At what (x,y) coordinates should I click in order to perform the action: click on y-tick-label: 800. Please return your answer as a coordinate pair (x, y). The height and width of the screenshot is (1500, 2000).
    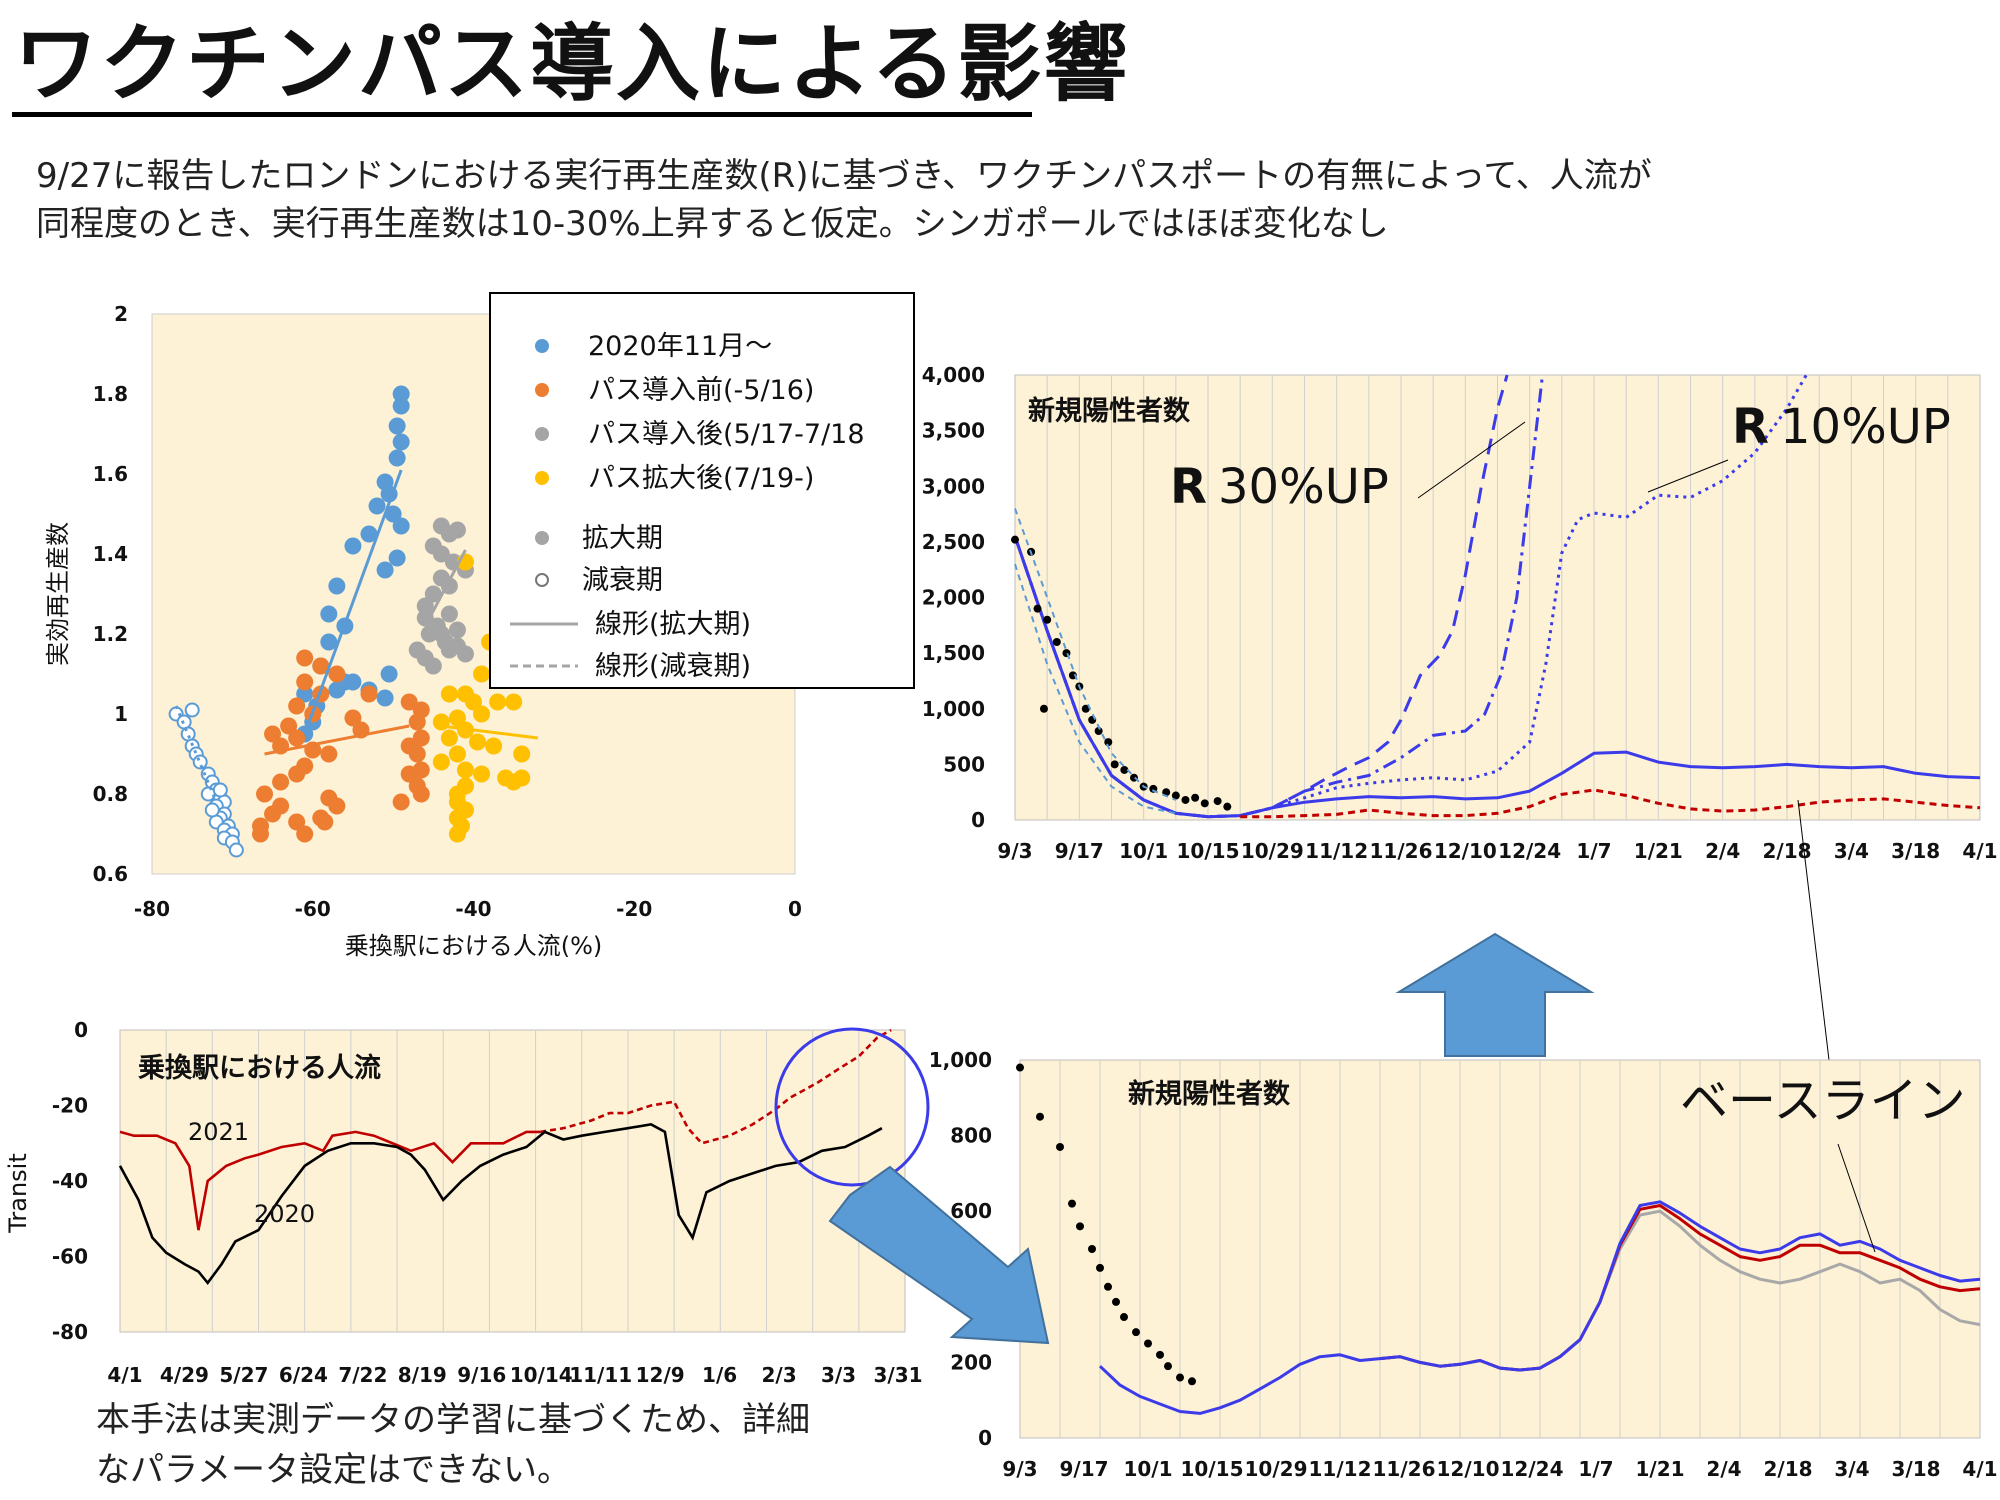
    Looking at the image, I should click on (971, 1136).